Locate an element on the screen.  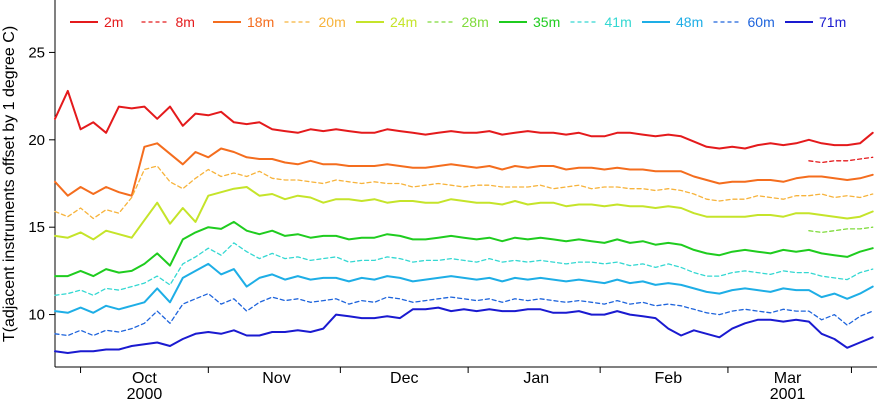
x-tick-label-mar: Mar is located at coordinates (788, 378).